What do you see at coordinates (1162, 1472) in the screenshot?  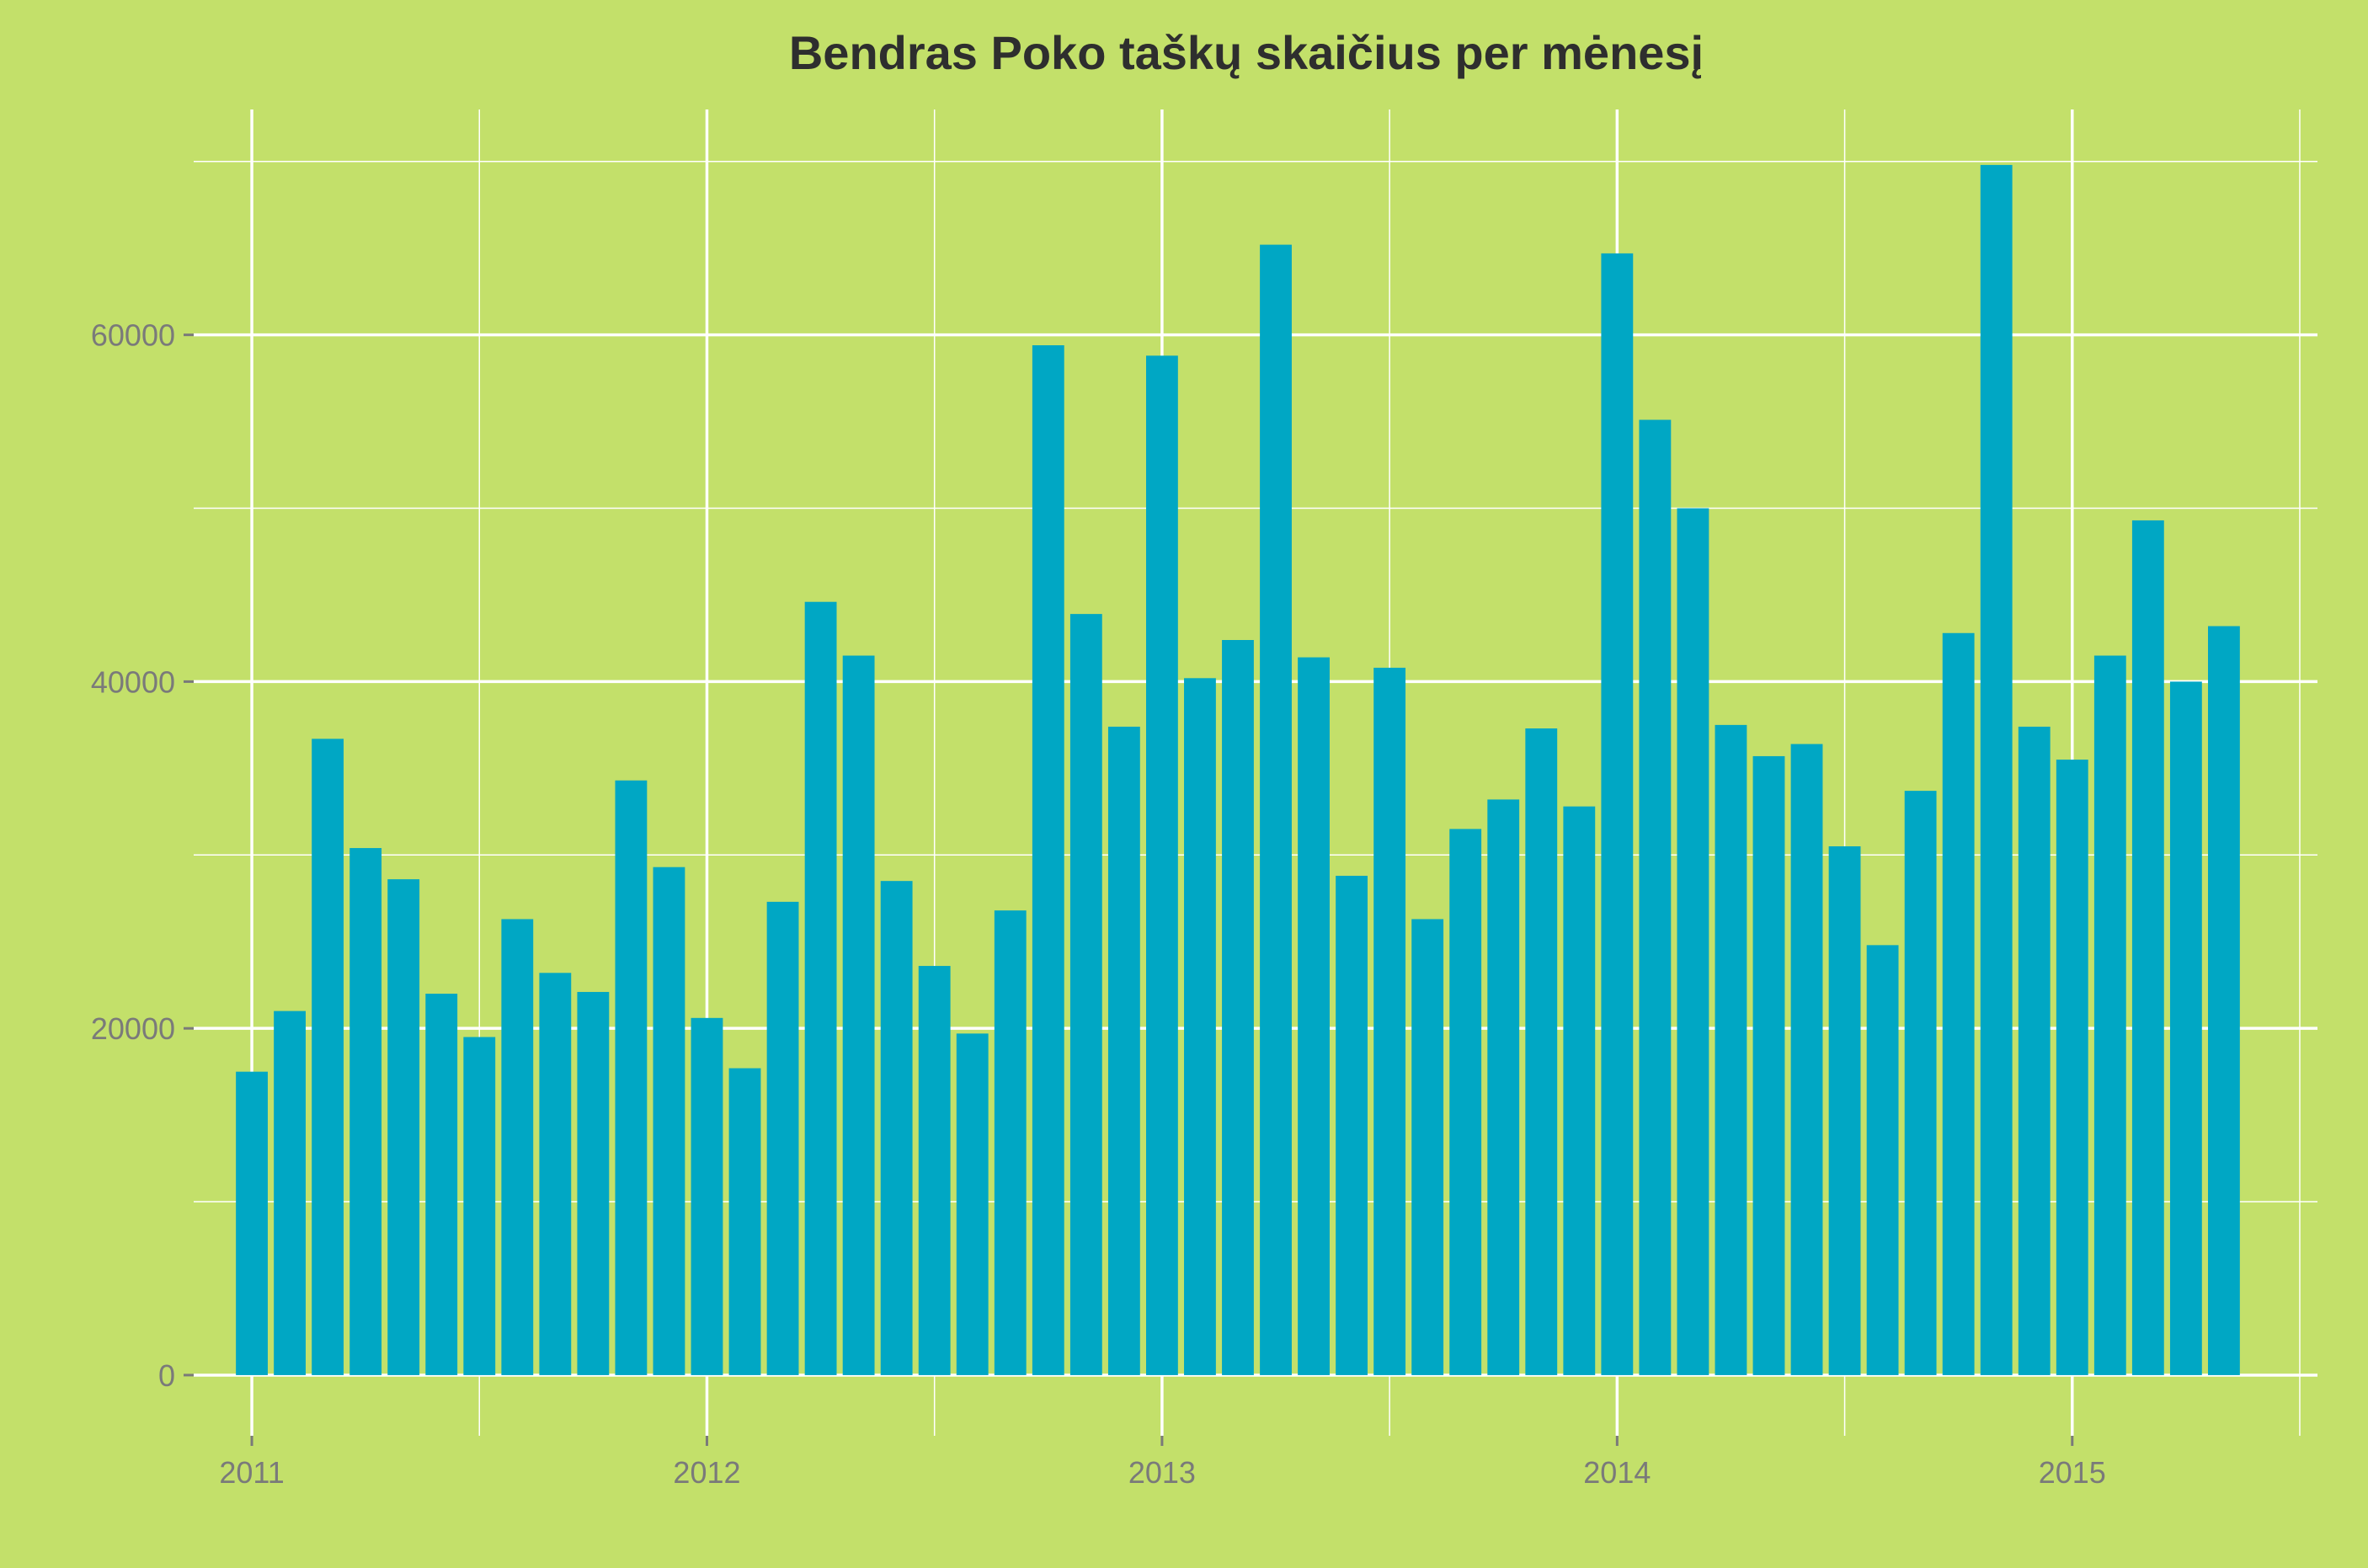 I see `x-tick-label: 2013` at bounding box center [1162, 1472].